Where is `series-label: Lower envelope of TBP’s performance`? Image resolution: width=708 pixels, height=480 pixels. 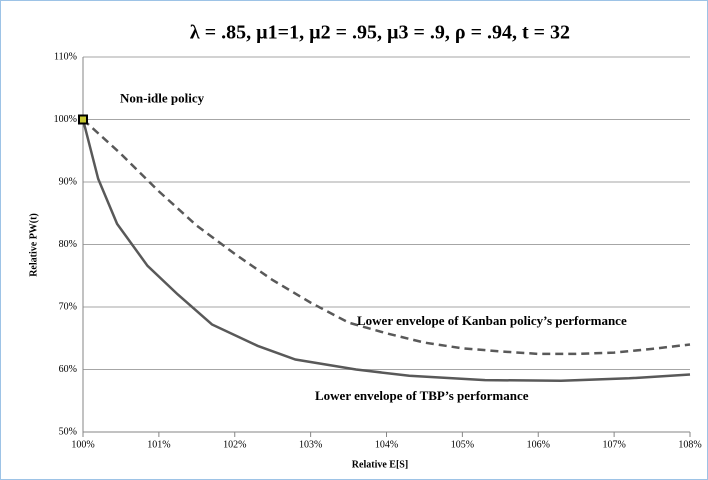 series-label: Lower envelope of TBP’s performance is located at coordinates (422, 395).